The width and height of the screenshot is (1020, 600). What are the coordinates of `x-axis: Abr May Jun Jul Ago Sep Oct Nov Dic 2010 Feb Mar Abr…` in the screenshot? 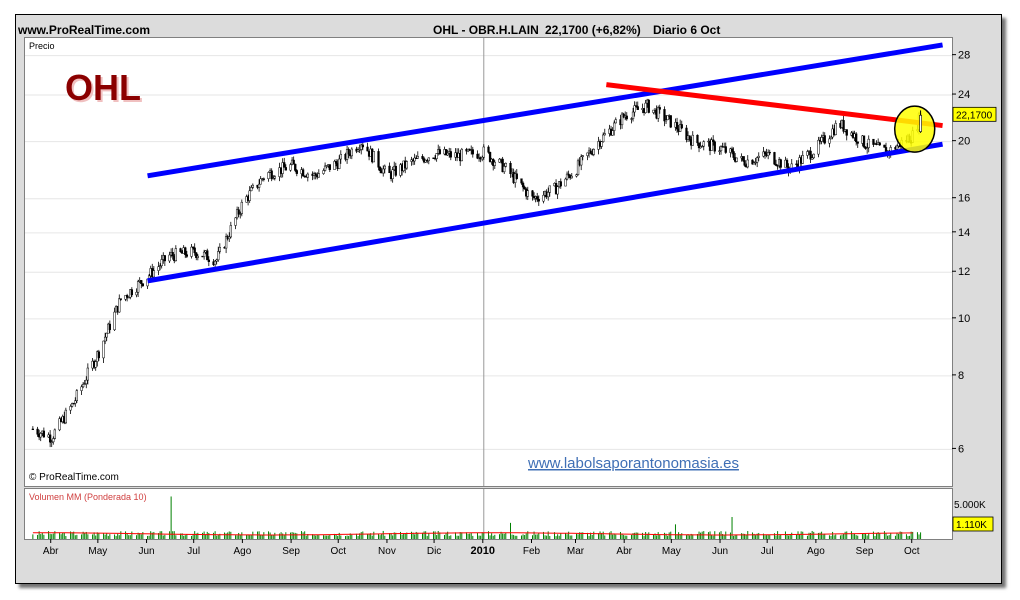 It's located at (481, 548).